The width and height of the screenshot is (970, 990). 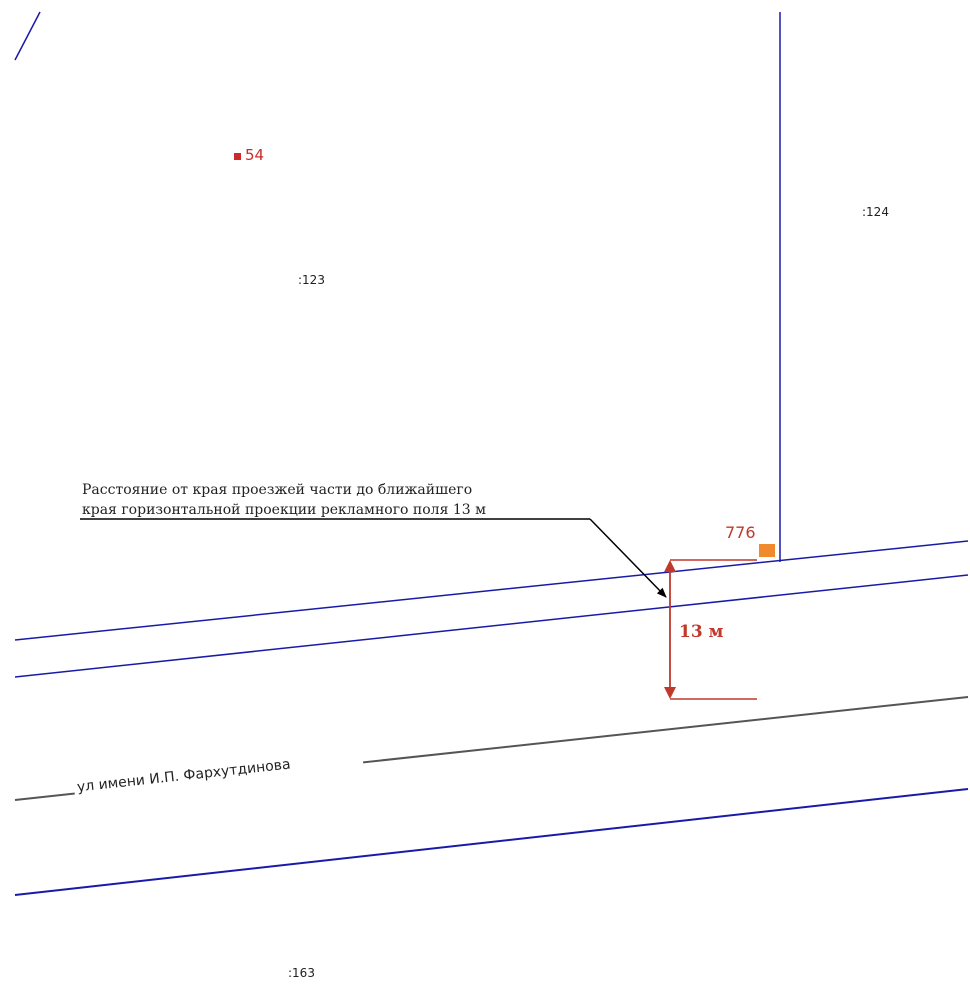 What do you see at coordinates (311, 280) in the screenshot?
I see `parcel-label-123: :123` at bounding box center [311, 280].